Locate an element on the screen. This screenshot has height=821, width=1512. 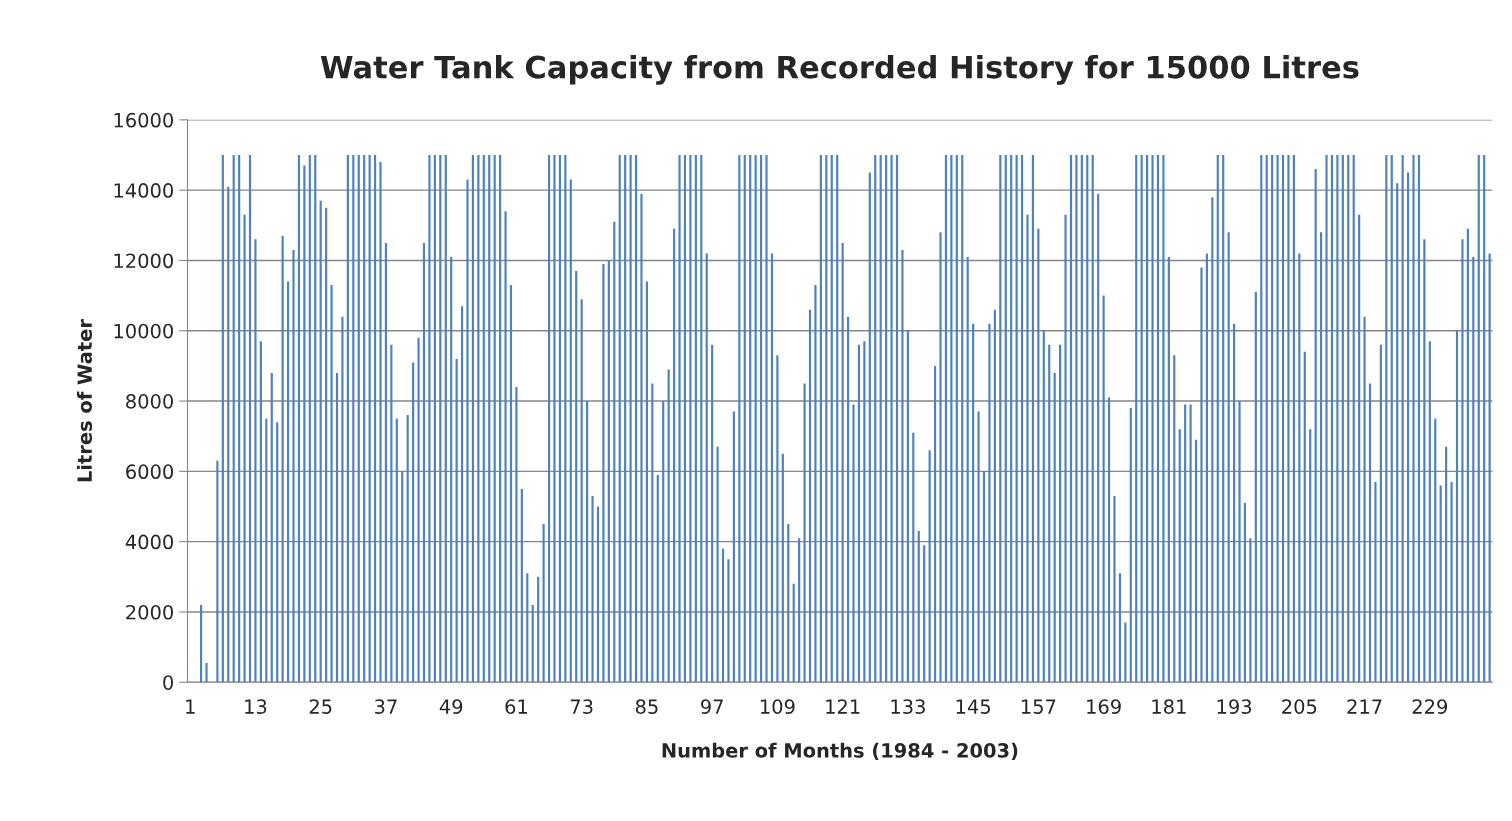
y-tick-label: 12000 is located at coordinates (143, 261).